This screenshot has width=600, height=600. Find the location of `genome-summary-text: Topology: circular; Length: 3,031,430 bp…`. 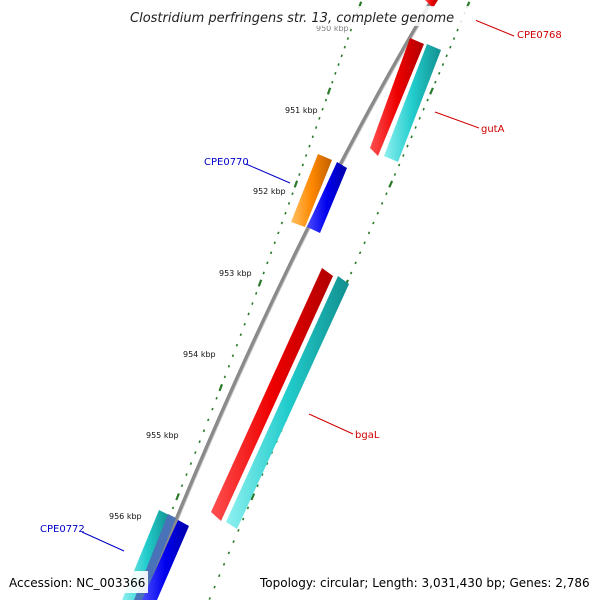

genome-summary-text: Topology: circular; Length: 3,031,430 bp… is located at coordinates (424, 583).